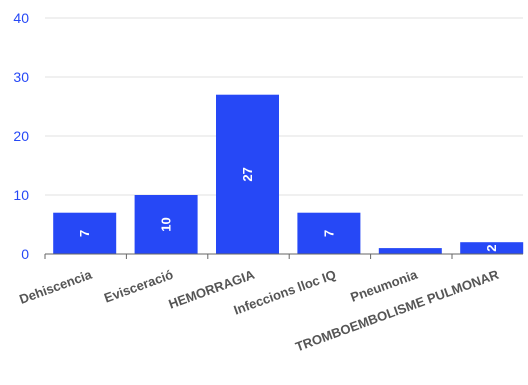 The height and width of the screenshot is (385, 528). Describe the element at coordinates (55, 286) in the screenshot. I see `category-label: Dehiscencia` at that location.